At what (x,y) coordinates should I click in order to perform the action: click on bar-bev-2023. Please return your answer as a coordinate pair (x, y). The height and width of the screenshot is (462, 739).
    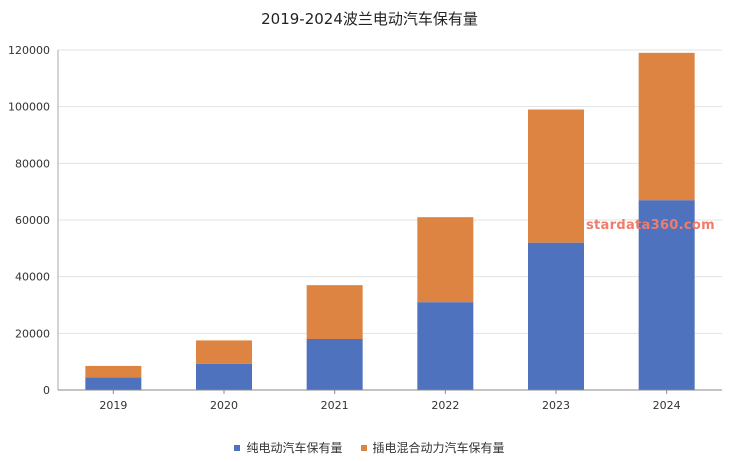
    Looking at the image, I should click on (556, 316).